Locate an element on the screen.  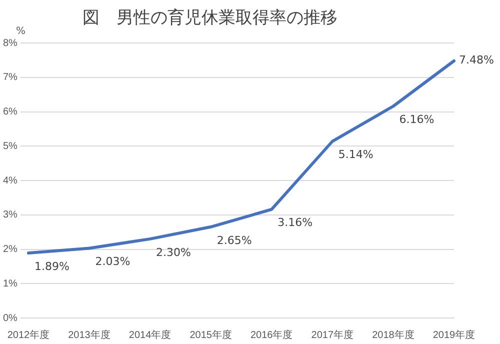
y-tick-label: 3% is located at coordinates (10, 215).